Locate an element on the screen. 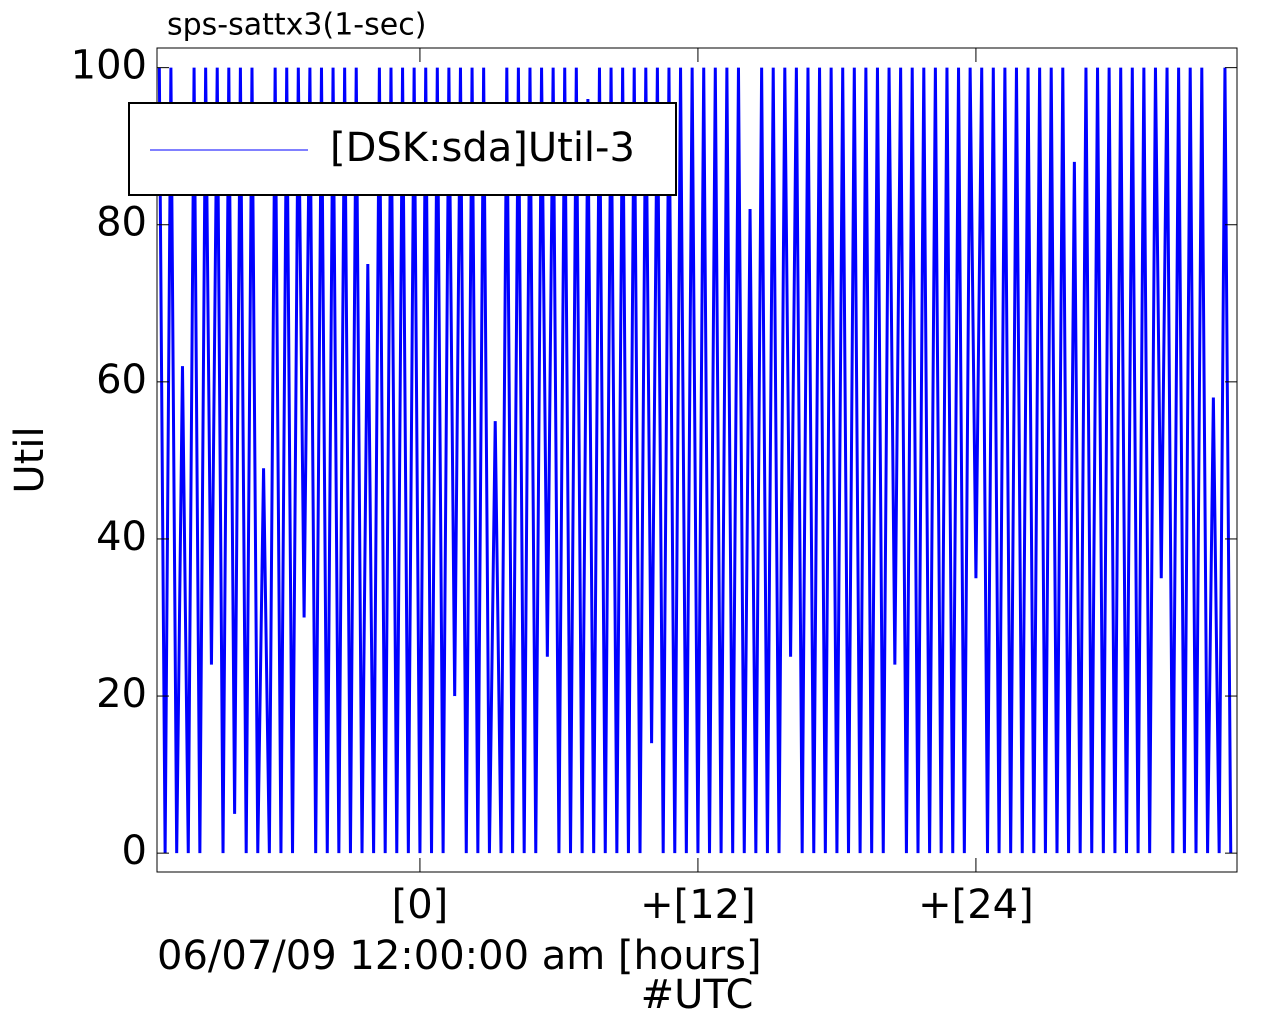 The width and height of the screenshot is (1280, 1024). y-tick-label: 0 is located at coordinates (134, 851).